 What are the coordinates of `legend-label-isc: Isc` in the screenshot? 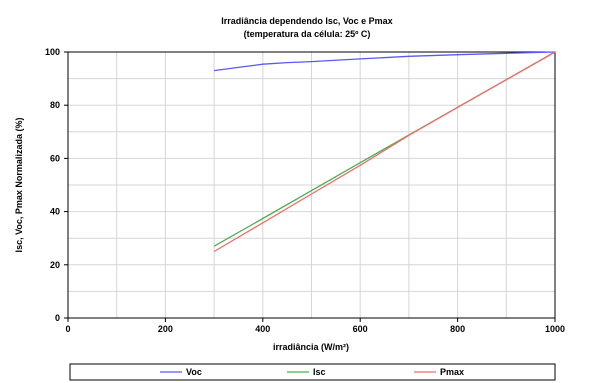 It's located at (319, 372).